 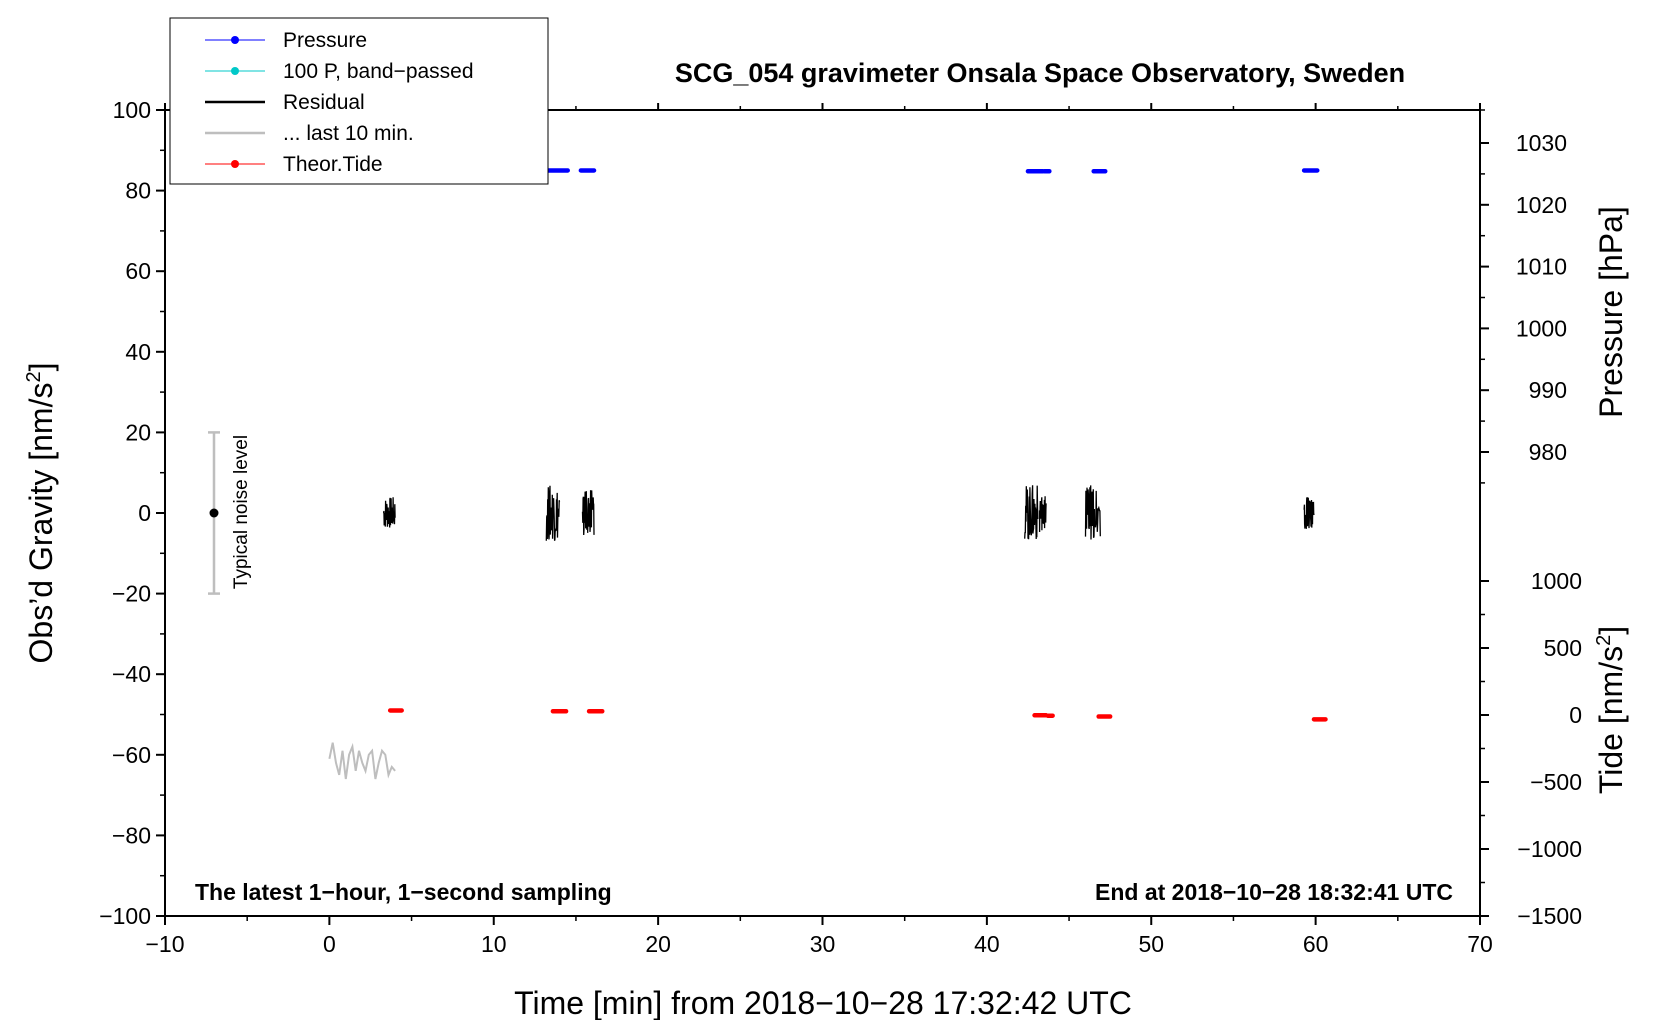 What do you see at coordinates (131, 674) in the screenshot?
I see `y-tick-label: −40` at bounding box center [131, 674].